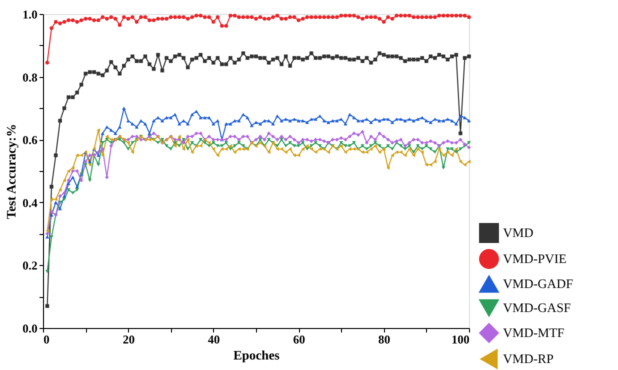 The height and width of the screenshot is (370, 618). What do you see at coordinates (30, 77) in the screenshot?
I see `y-tick-label: 0.8` at bounding box center [30, 77].